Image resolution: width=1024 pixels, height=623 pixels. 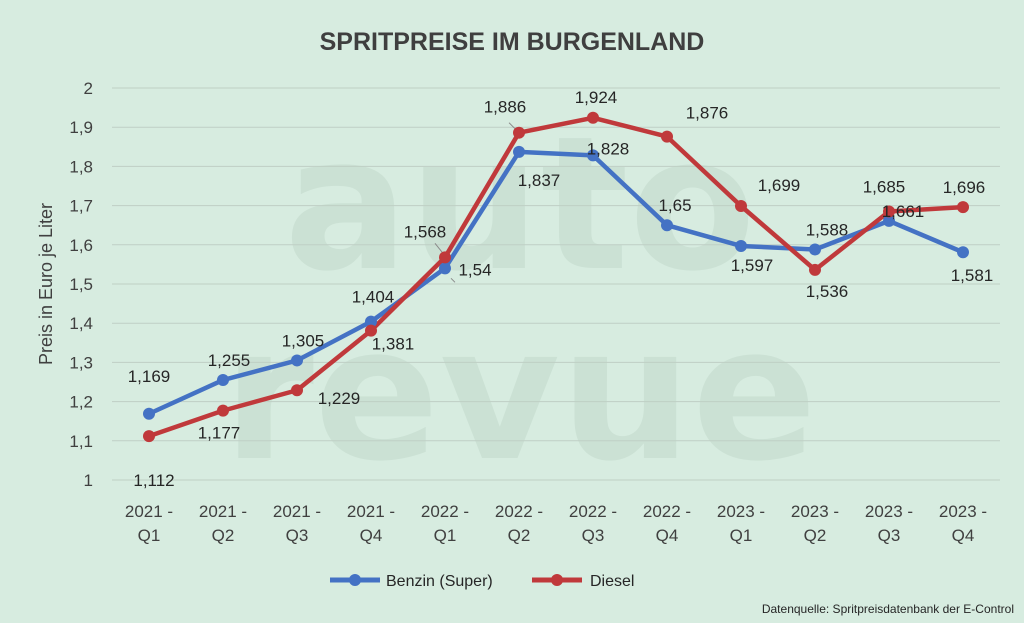 What do you see at coordinates (596, 97) in the screenshot?
I see `data-label-diesel: 1,924` at bounding box center [596, 97].